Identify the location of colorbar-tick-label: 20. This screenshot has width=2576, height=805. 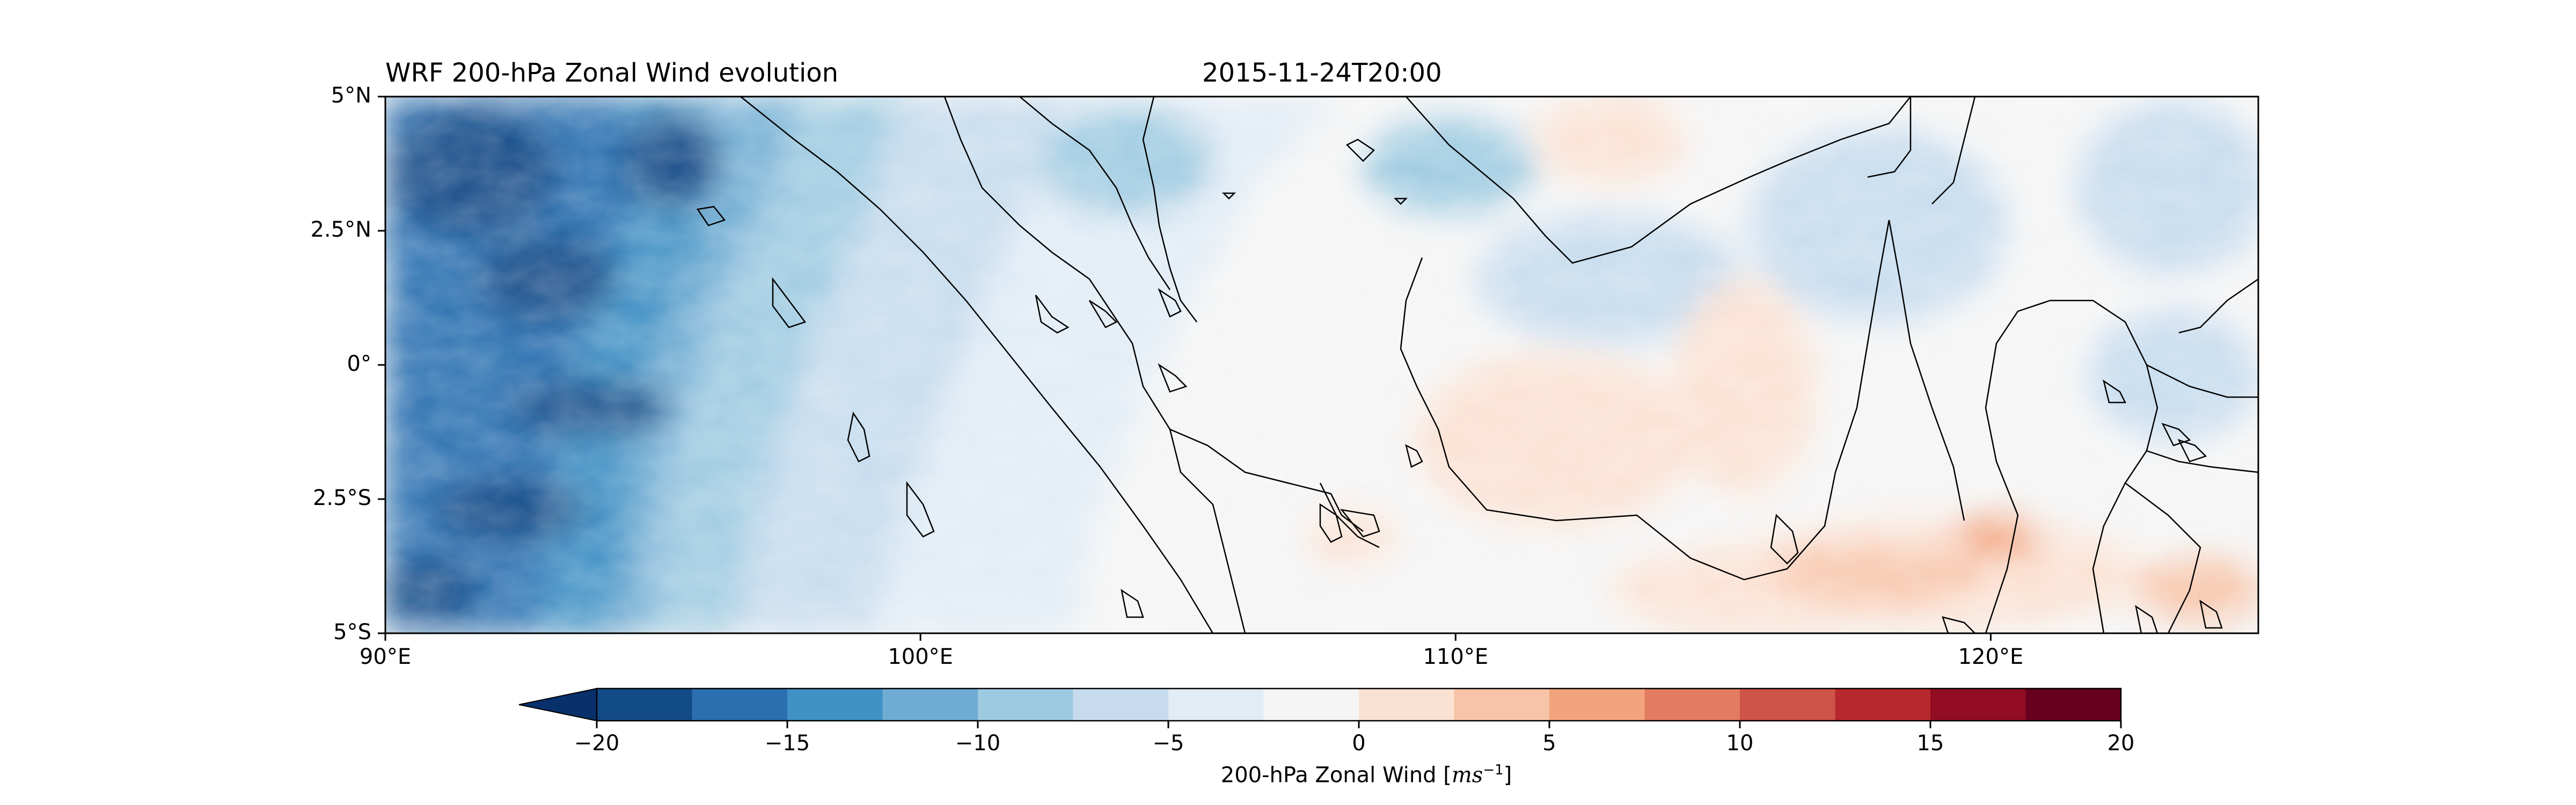
(2121, 743).